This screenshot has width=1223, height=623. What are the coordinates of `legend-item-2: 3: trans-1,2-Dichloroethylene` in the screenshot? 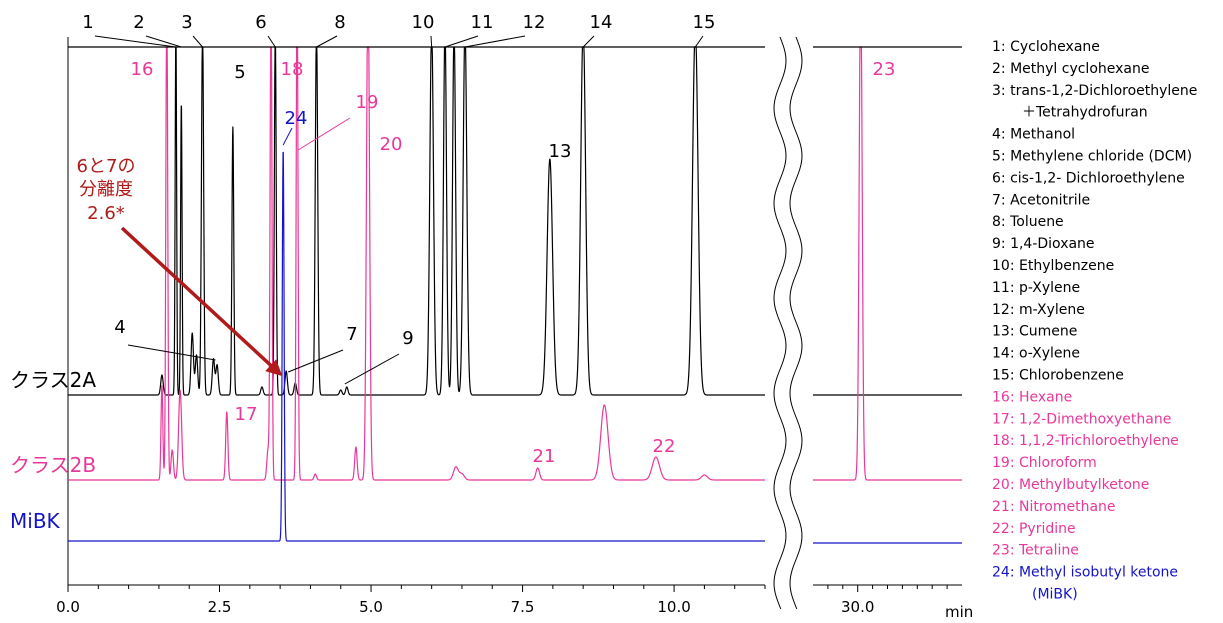 It's located at (1094, 91).